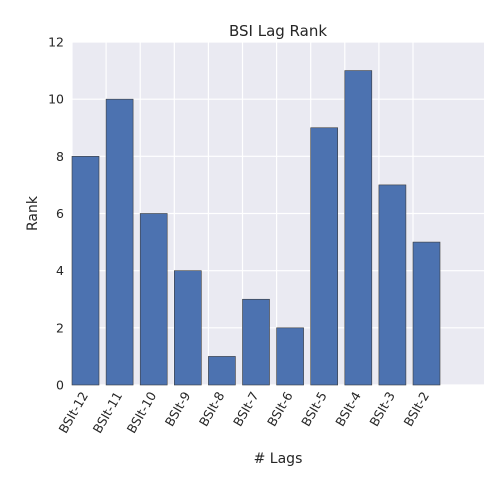 The width and height of the screenshot is (500, 504). What do you see at coordinates (142, 412) in the screenshot?
I see `x-tick-label: BSIt-10` at bounding box center [142, 412].